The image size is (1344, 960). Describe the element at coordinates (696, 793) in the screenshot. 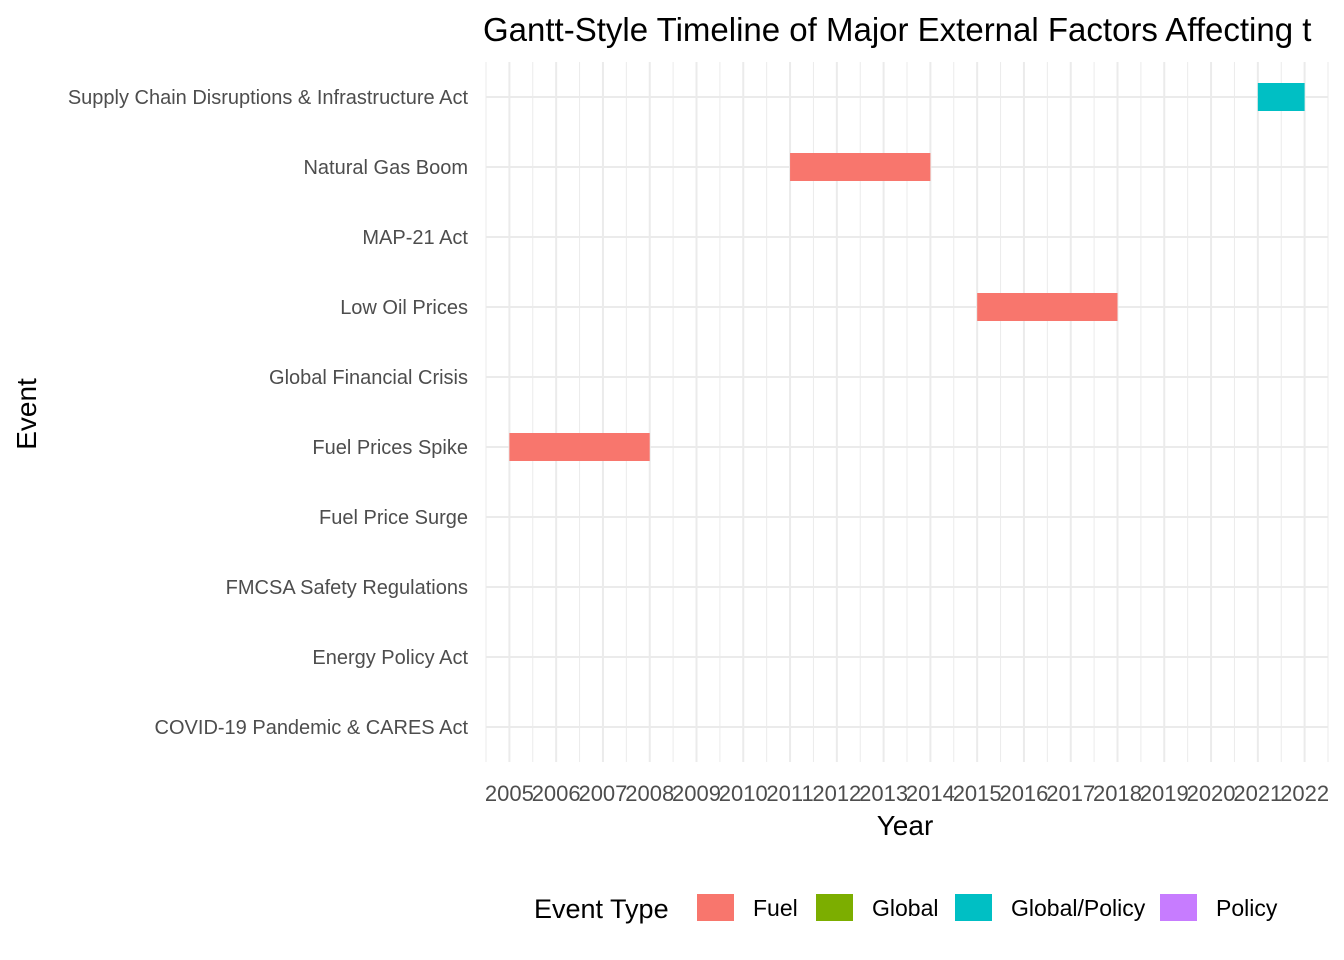

I see `x-tick-label: 2009` at that location.